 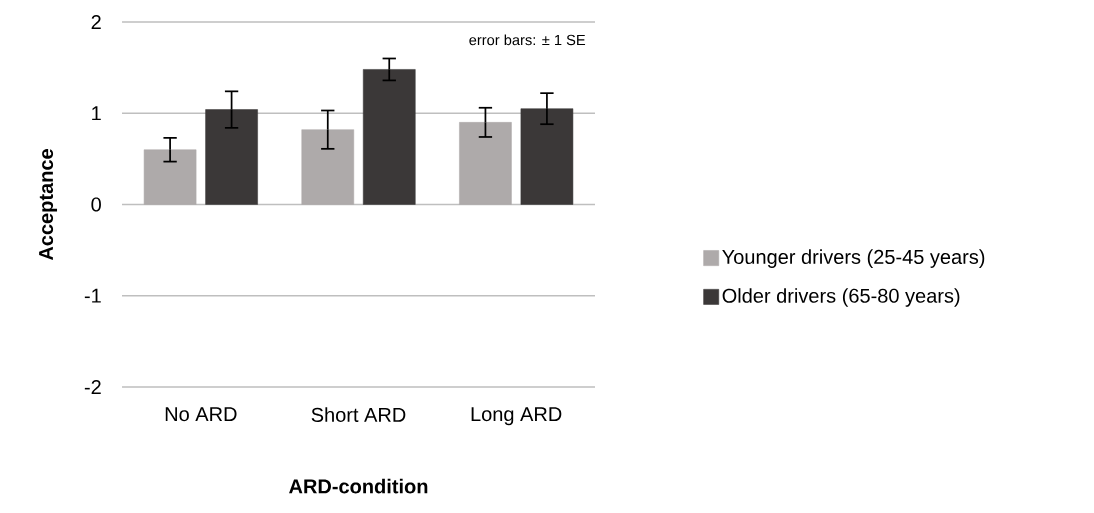 I want to click on legend-label: Older drivers (65-80 years), so click(x=841, y=297).